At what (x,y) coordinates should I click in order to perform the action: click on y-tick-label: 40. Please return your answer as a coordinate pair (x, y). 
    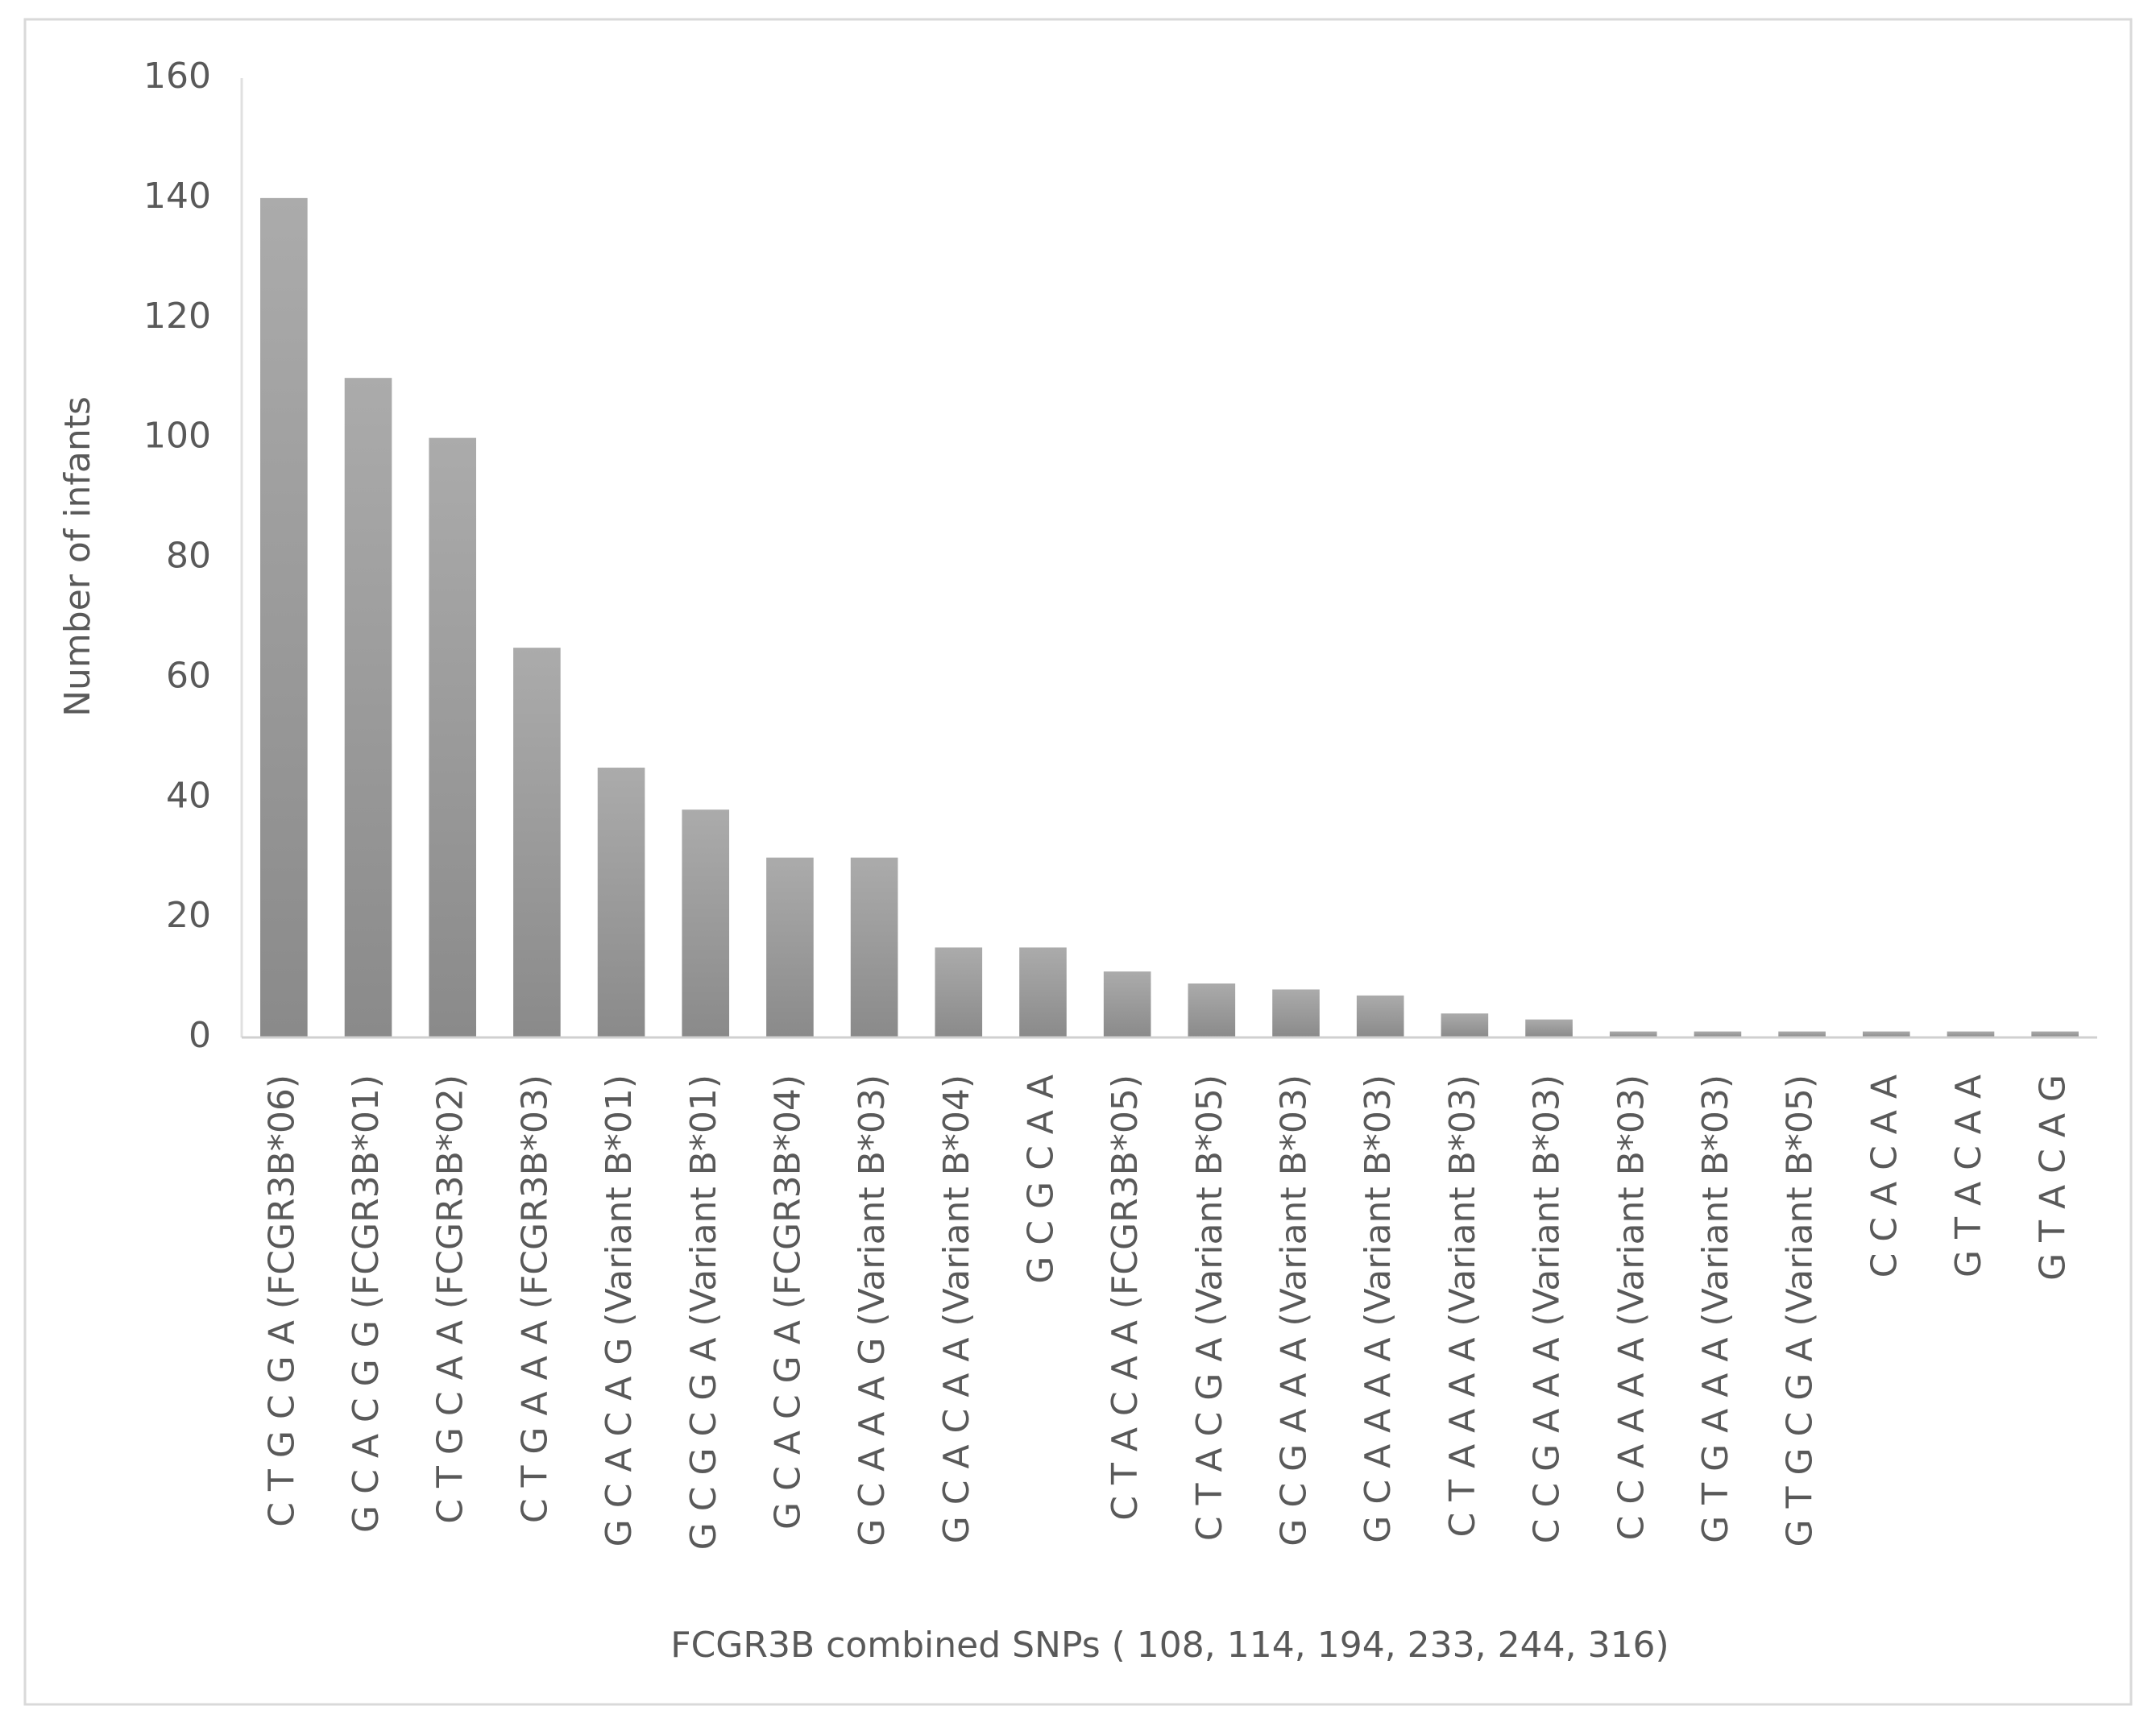
    Looking at the image, I should click on (188, 795).